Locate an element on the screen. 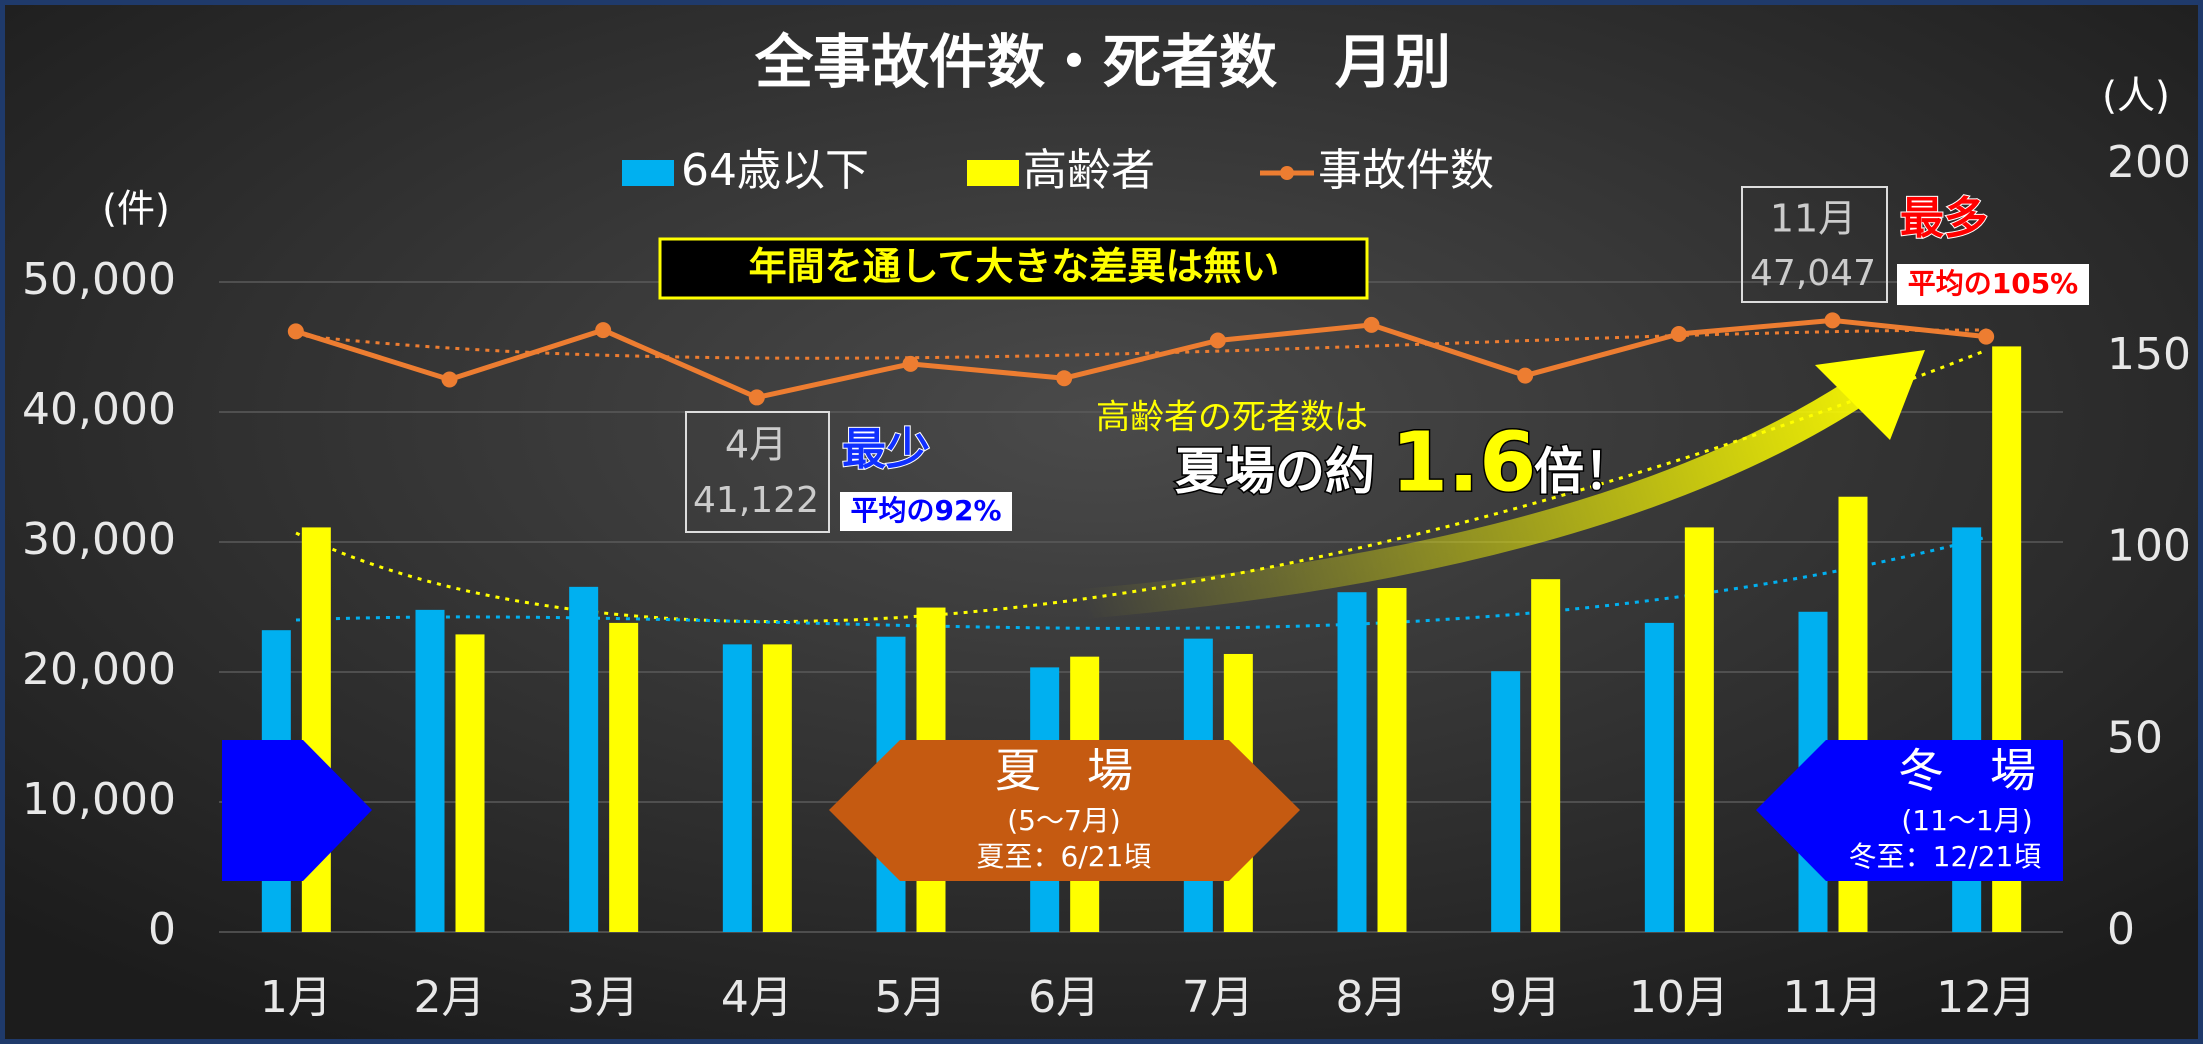 The image size is (2203, 1044). y2-tick-label: 100 is located at coordinates (2149, 546).